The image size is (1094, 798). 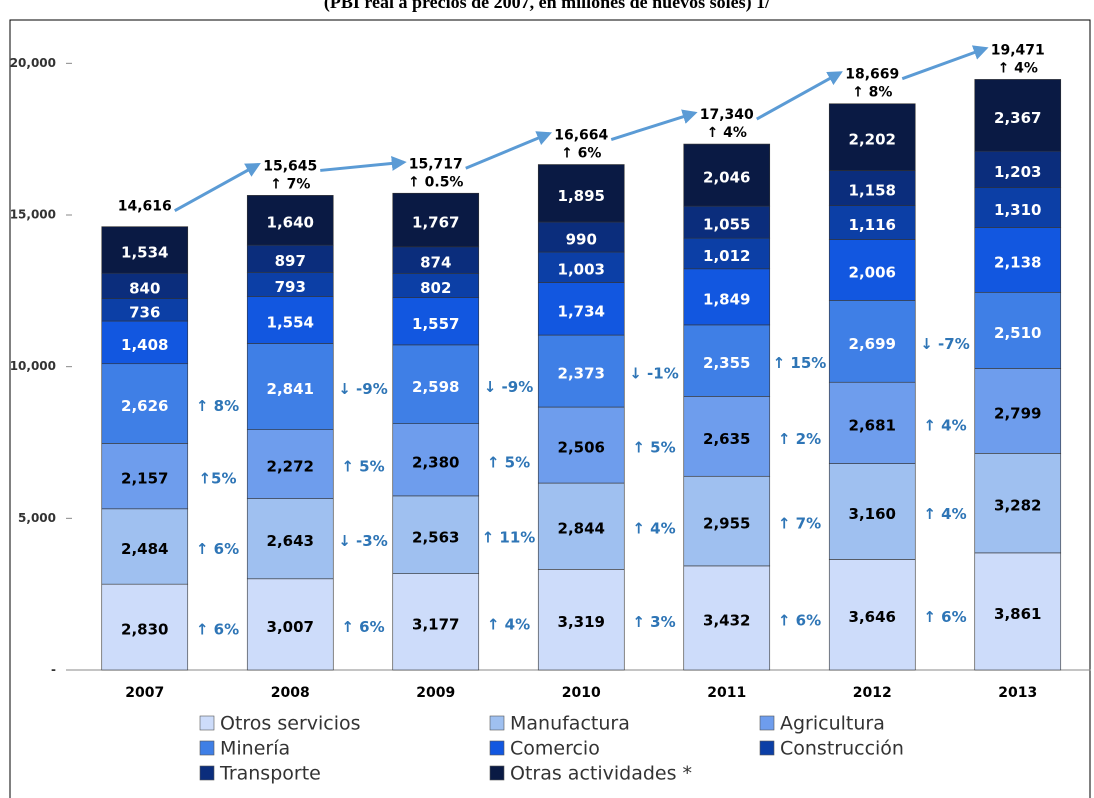 What do you see at coordinates (435, 693) in the screenshot?
I see `x-tick-label: 2009` at bounding box center [435, 693].